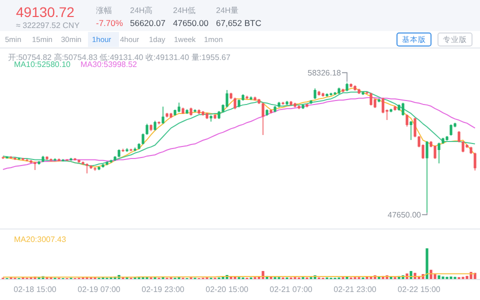 This screenshot has height=300, width=480. I want to click on text: 67,652 BTC, so click(239, 23).